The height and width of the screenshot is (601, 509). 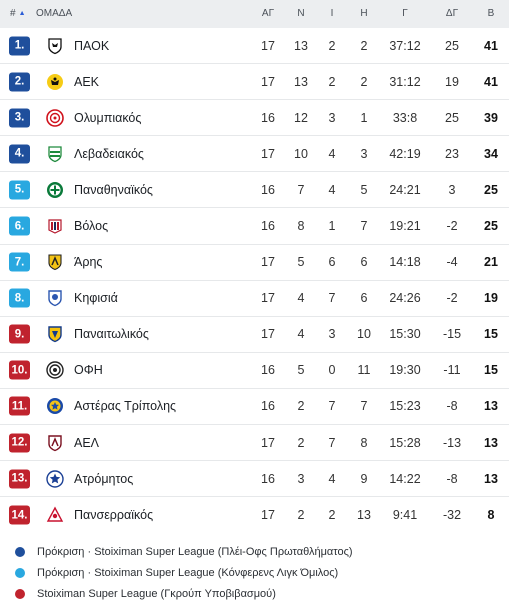 I want to click on team-name: Βόλος, so click(x=91, y=226).